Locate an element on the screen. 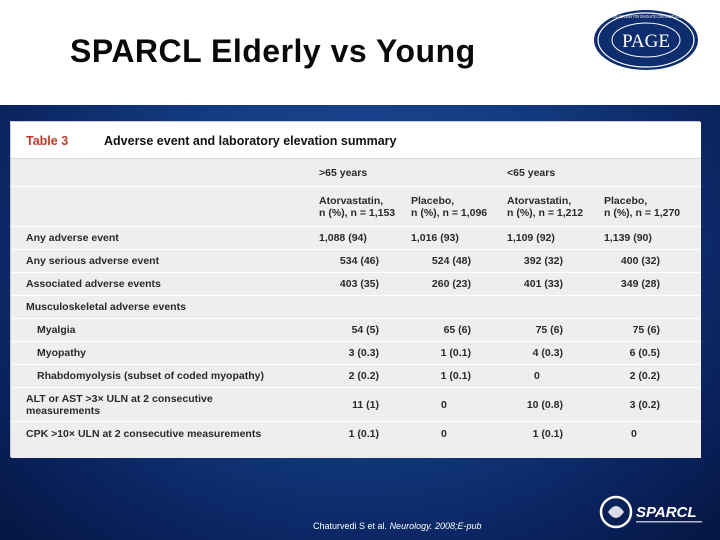 The image size is (720, 540). cell-value: 403 (35) is located at coordinates (359, 284).